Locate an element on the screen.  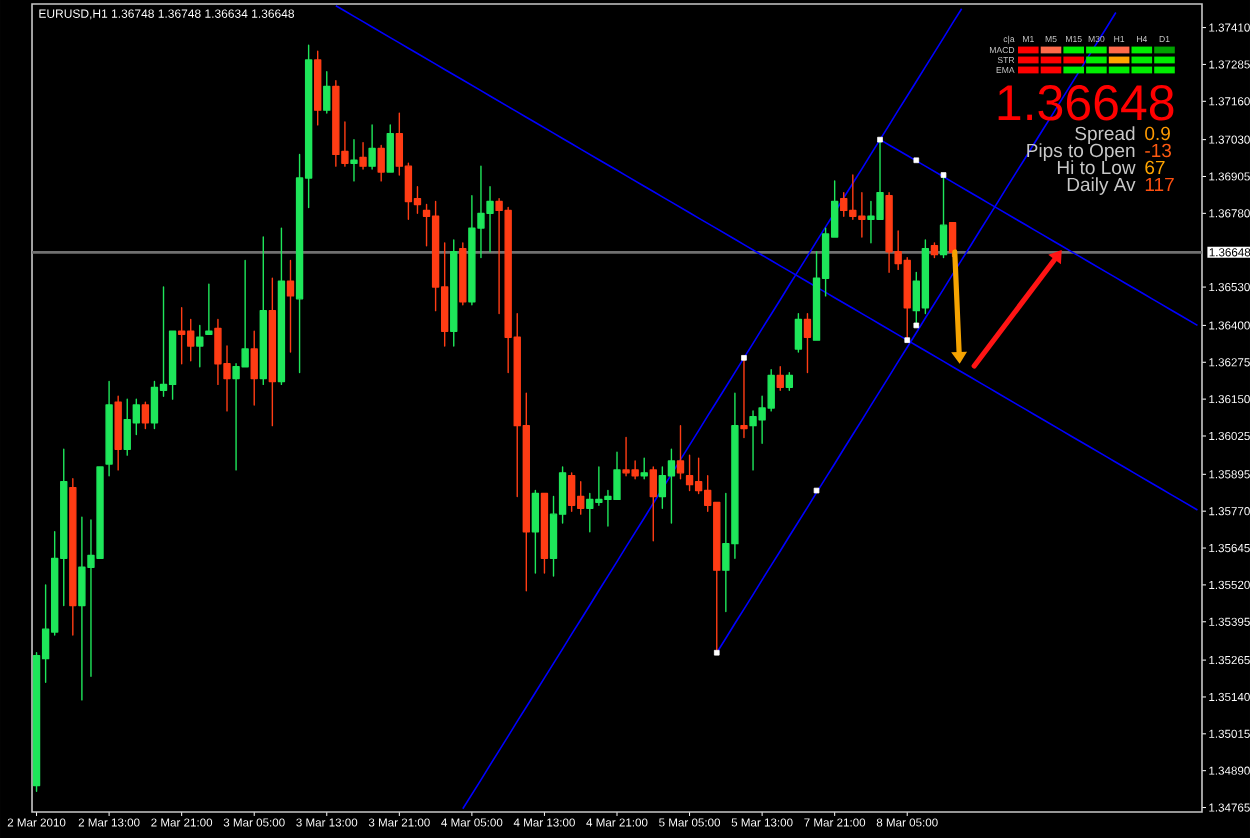
annotation: 67 is located at coordinates (1155, 167).